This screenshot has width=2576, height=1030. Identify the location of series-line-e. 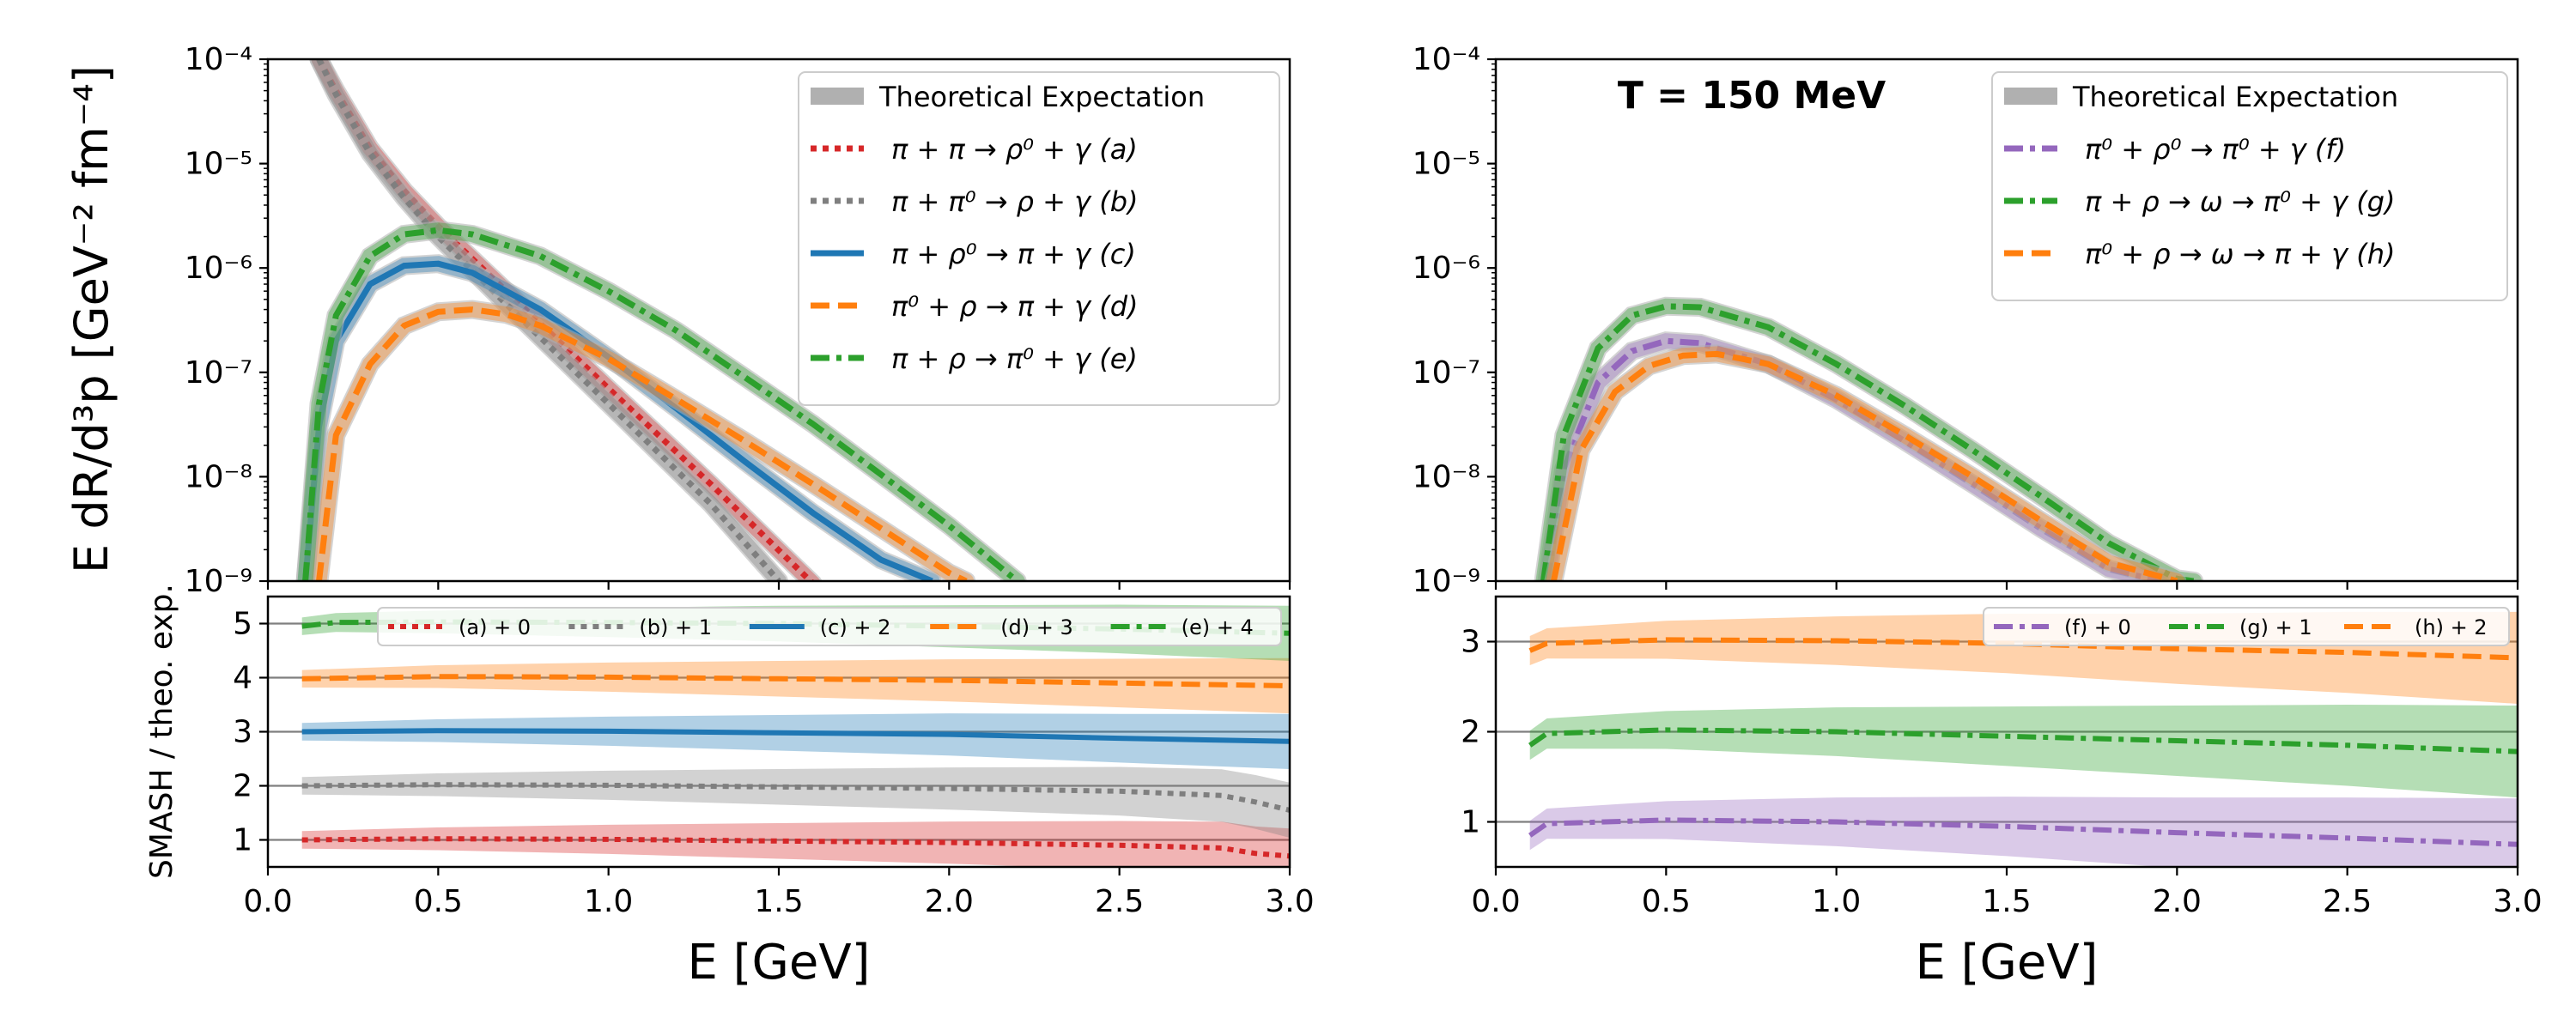
(660, 404).